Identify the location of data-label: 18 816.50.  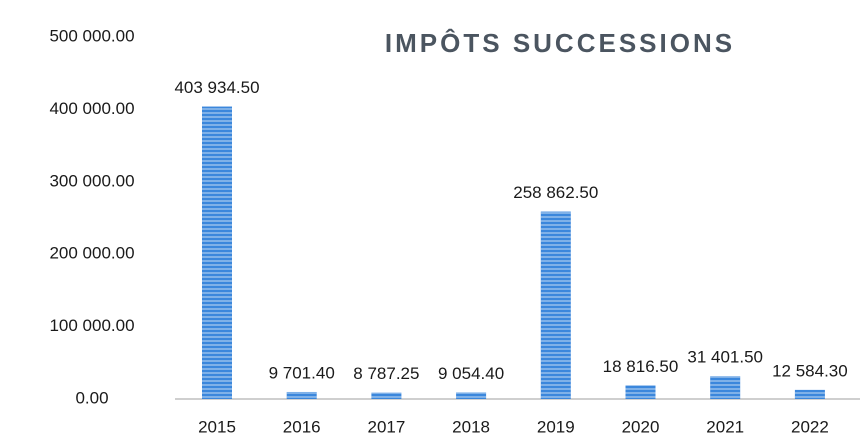
(641, 366).